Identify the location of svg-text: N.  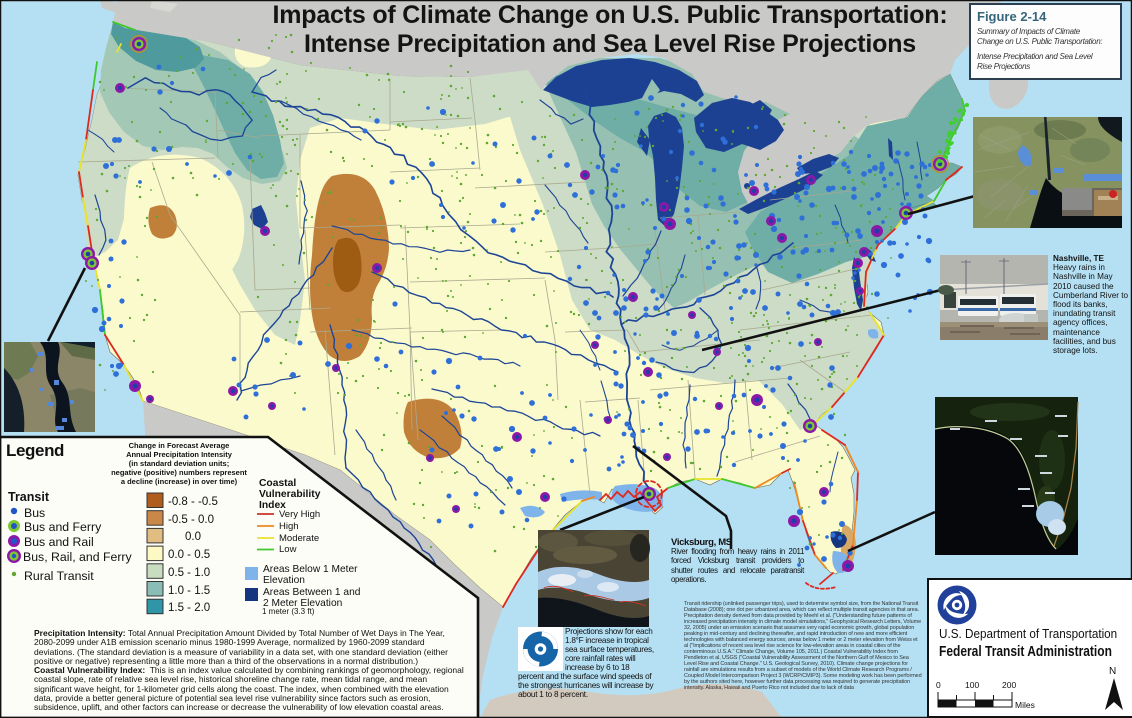
(1112, 671).